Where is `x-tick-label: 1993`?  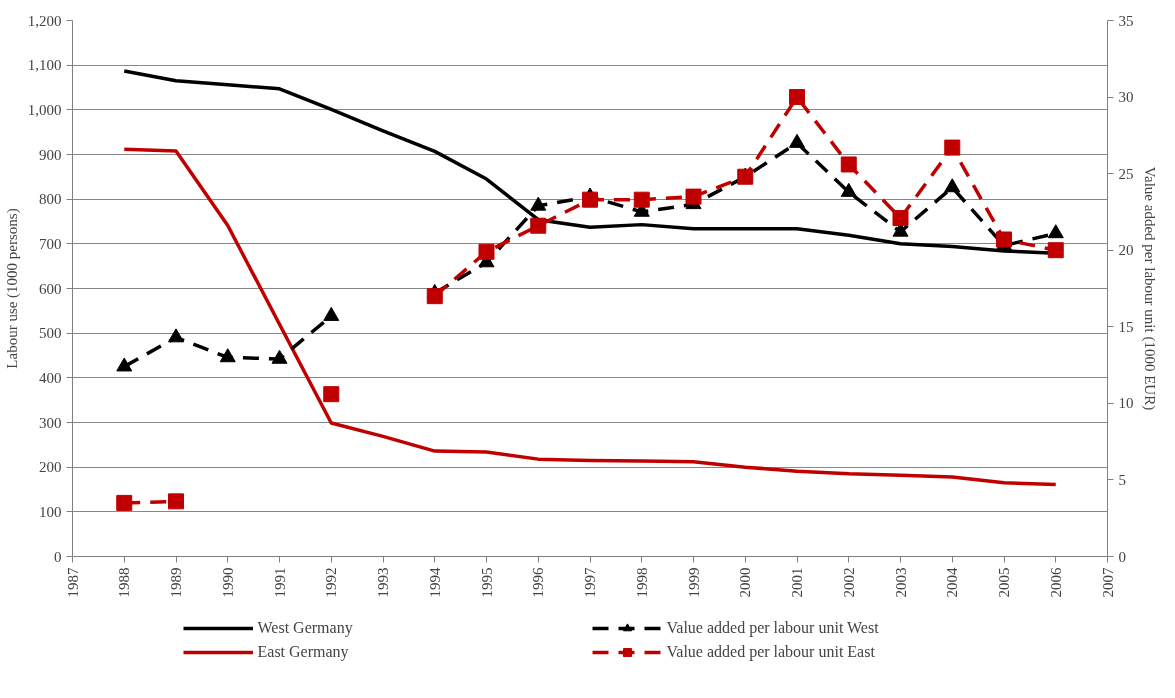
x-tick-label: 1993 is located at coordinates (383, 582).